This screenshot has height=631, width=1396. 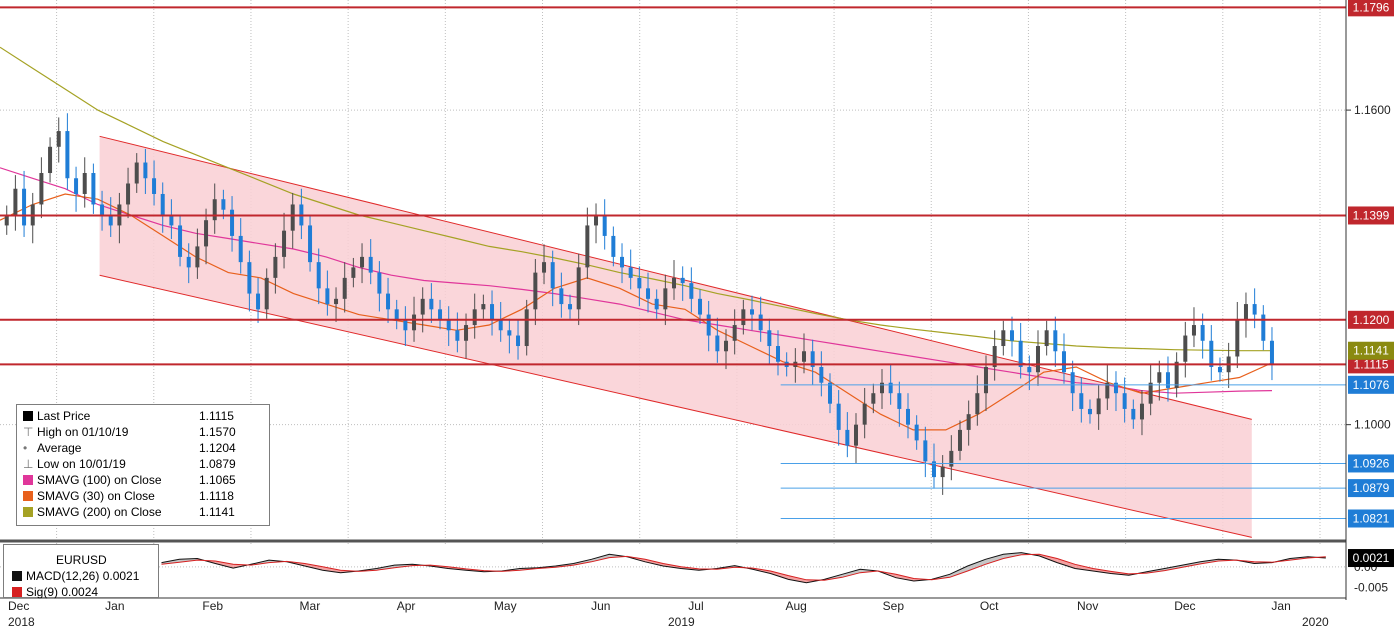 I want to click on legend-row: SMAVG (100) on Close 1.1065, so click(x=129, y=481).